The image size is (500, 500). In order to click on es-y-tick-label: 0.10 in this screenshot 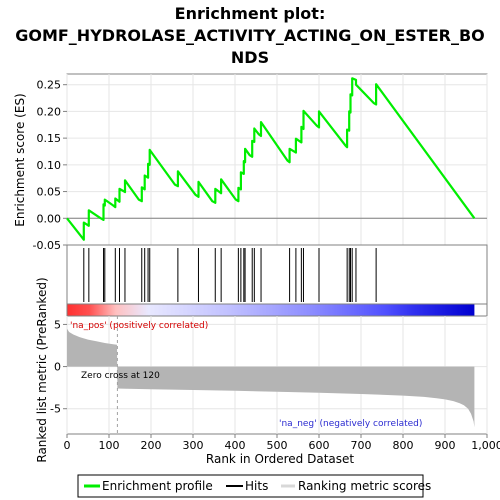, I will do `click(49, 165)`.